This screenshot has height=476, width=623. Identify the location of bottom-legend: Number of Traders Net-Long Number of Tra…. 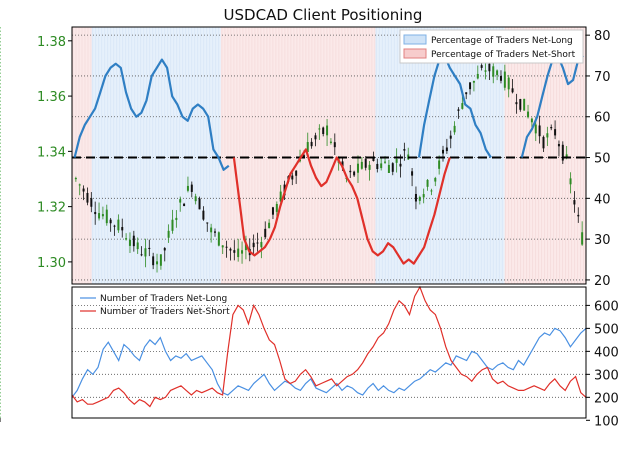
(155, 305).